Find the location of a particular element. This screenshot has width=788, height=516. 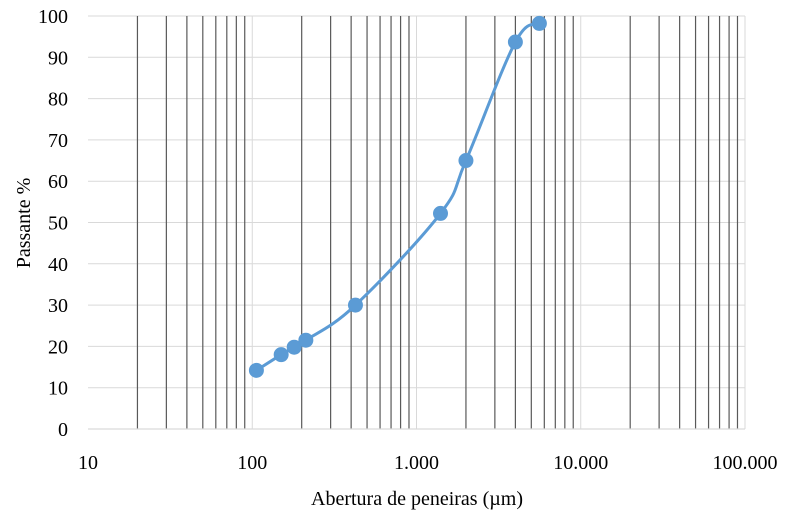

x-tick-label: 100 is located at coordinates (252, 463).